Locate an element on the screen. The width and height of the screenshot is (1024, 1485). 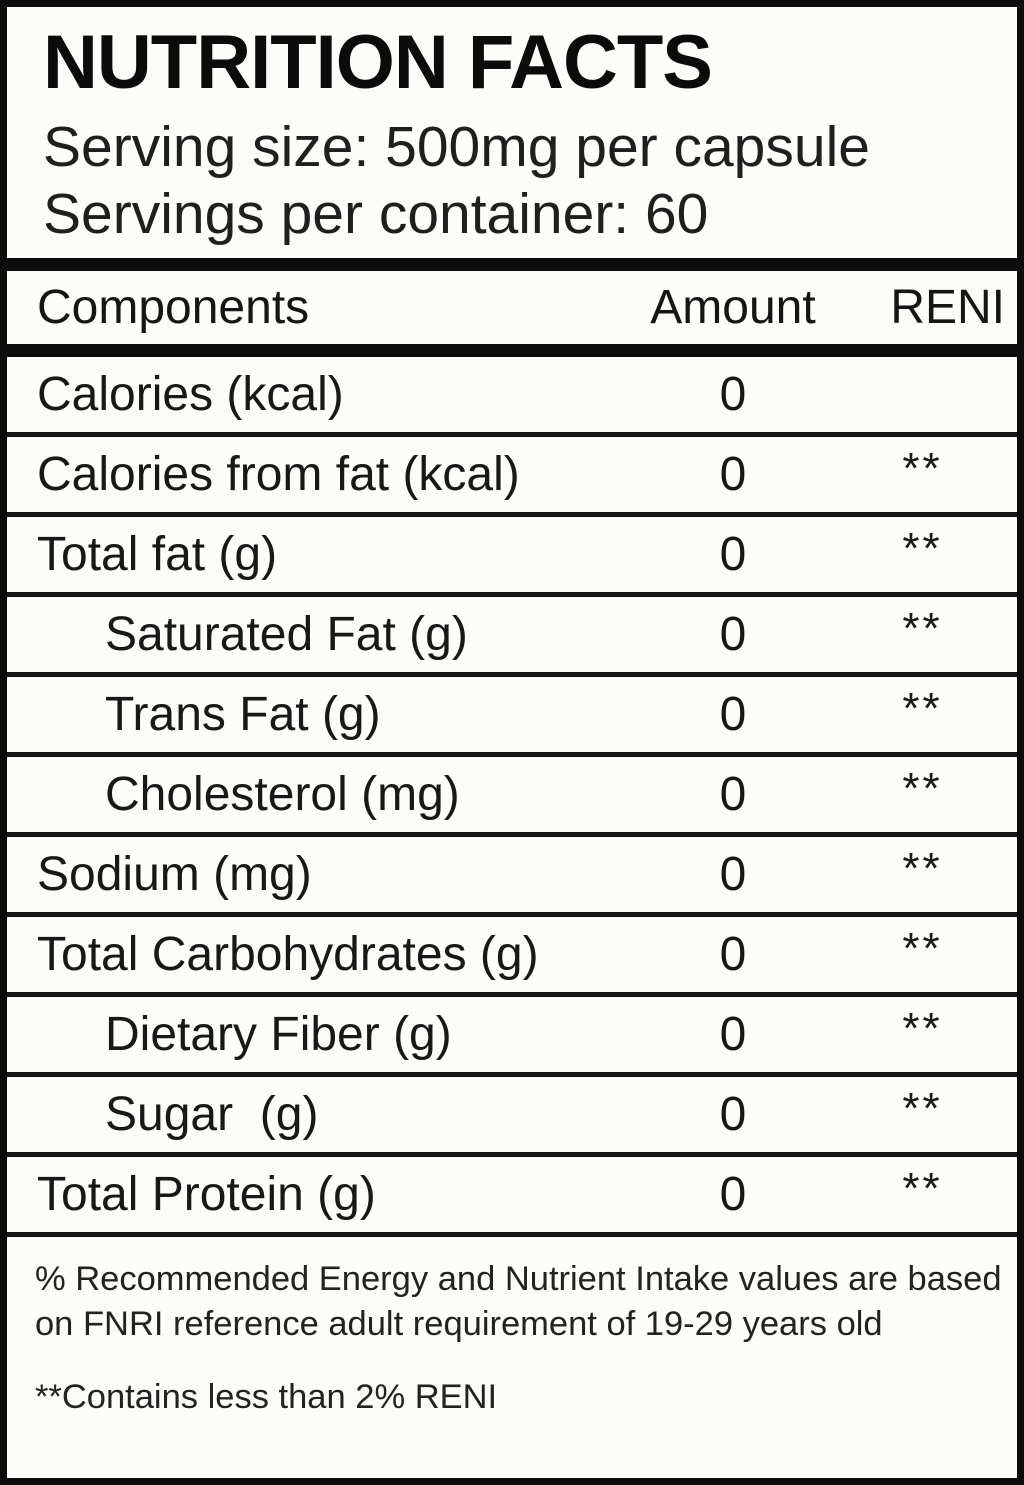
contains-footnote: **Contains less than 2% RENI is located at coordinates (266, 1397).